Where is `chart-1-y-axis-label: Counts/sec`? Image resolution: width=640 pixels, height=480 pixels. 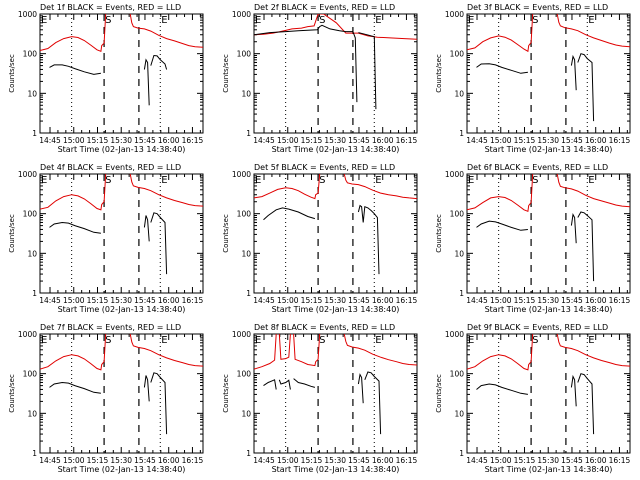
chart-1-y-axis-label: Counts/sec is located at coordinates (12, 73).